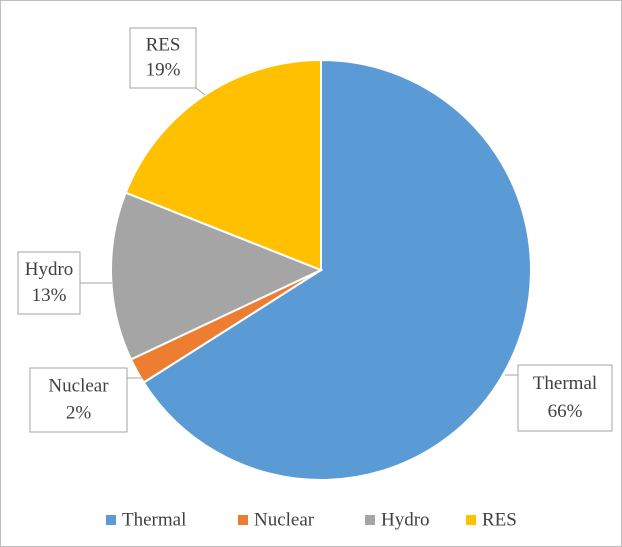 The width and height of the screenshot is (622, 547). What do you see at coordinates (200, 91) in the screenshot?
I see `leader-line` at bounding box center [200, 91].